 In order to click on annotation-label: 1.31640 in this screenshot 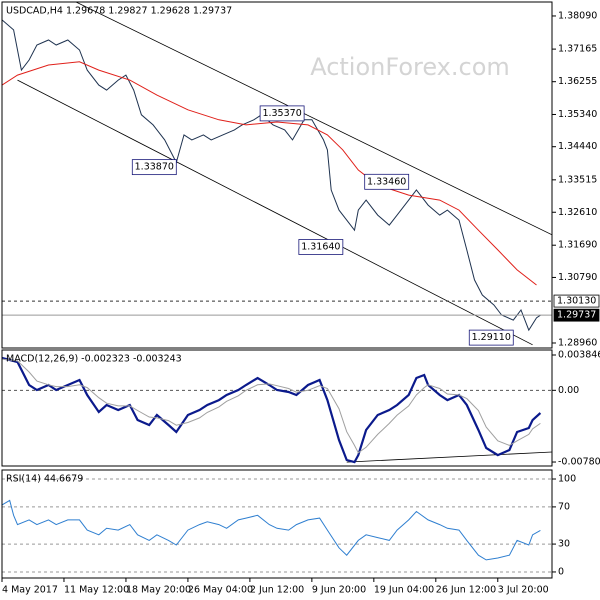, I will do `click(320, 246)`.